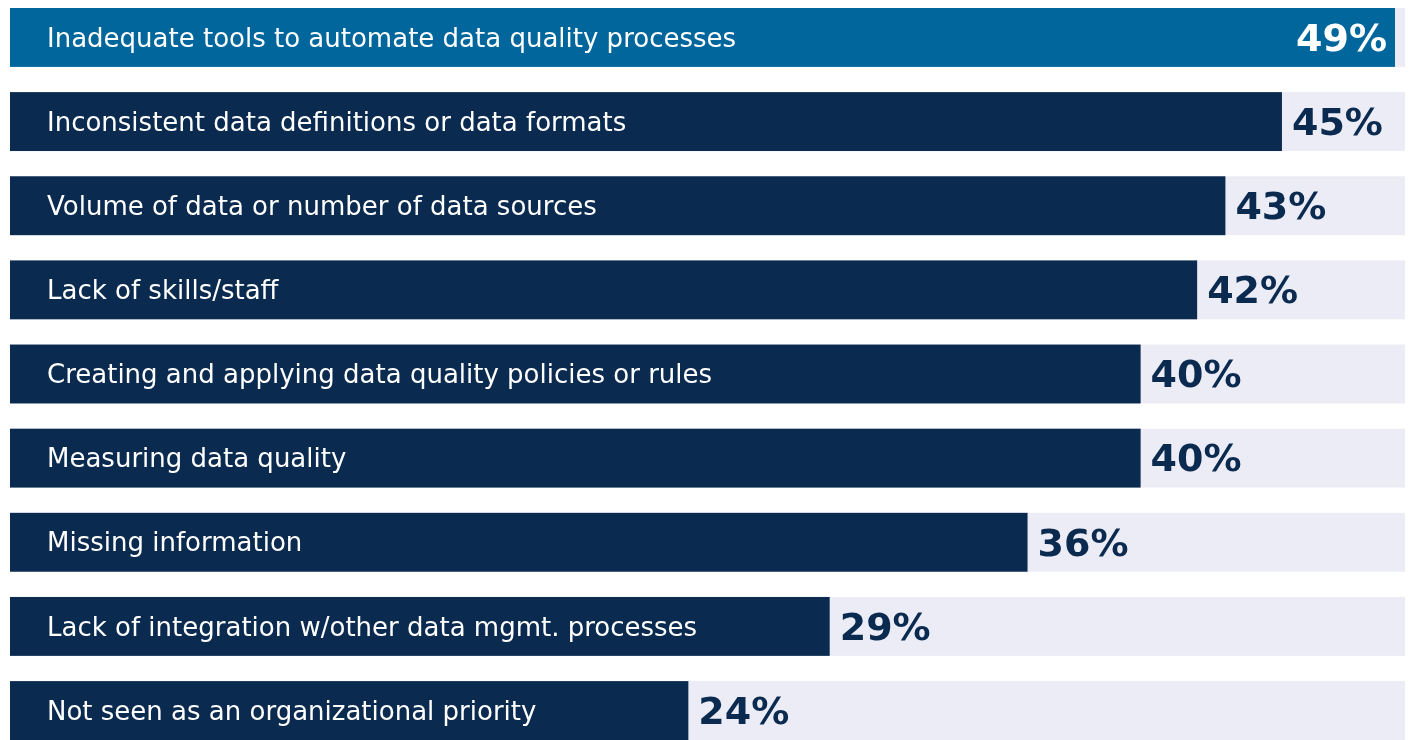 This screenshot has width=1411, height=740. Describe the element at coordinates (175, 542) in the screenshot. I see `y-tick-label: Missing information` at that location.